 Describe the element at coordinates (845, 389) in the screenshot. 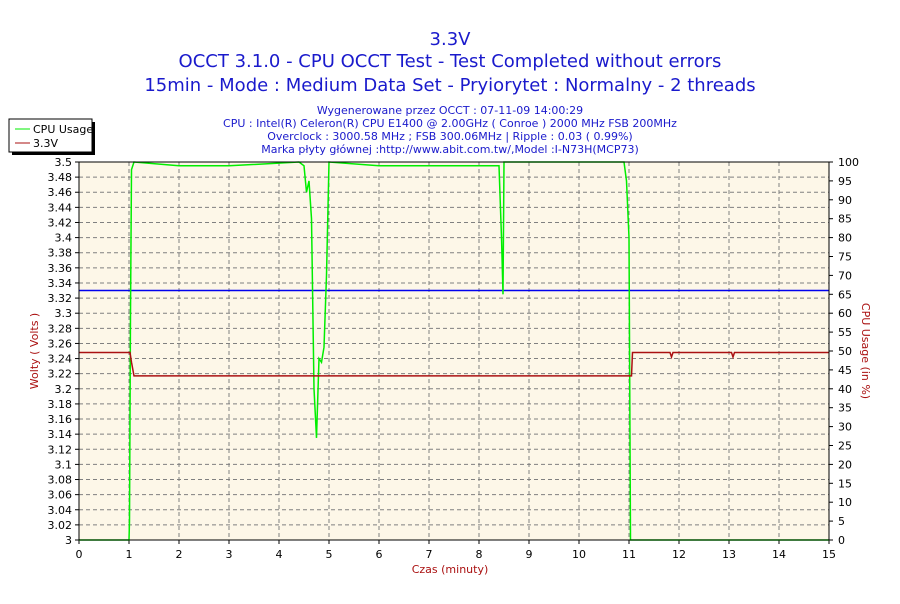

I see `y2-tick-label: 40` at that location.